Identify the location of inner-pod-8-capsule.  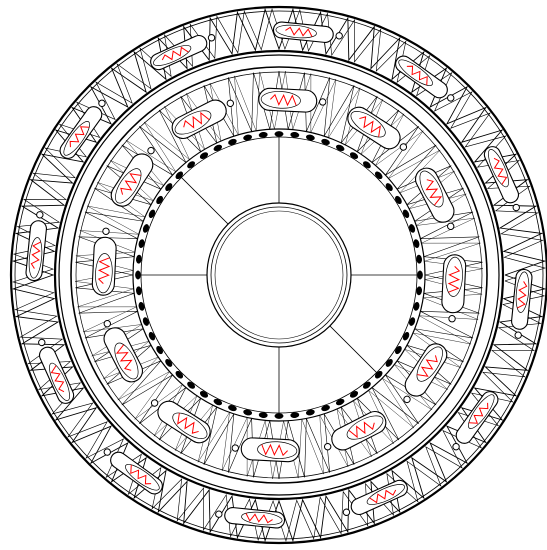
(184, 422).